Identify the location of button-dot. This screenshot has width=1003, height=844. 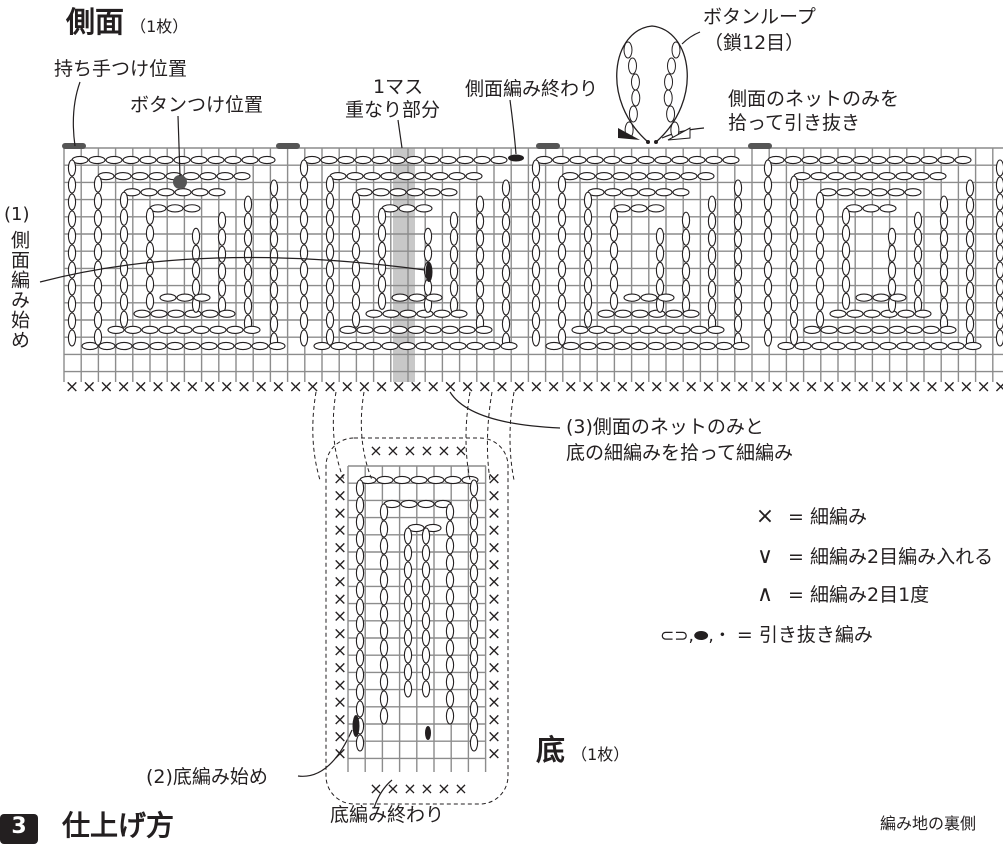
(180, 182).